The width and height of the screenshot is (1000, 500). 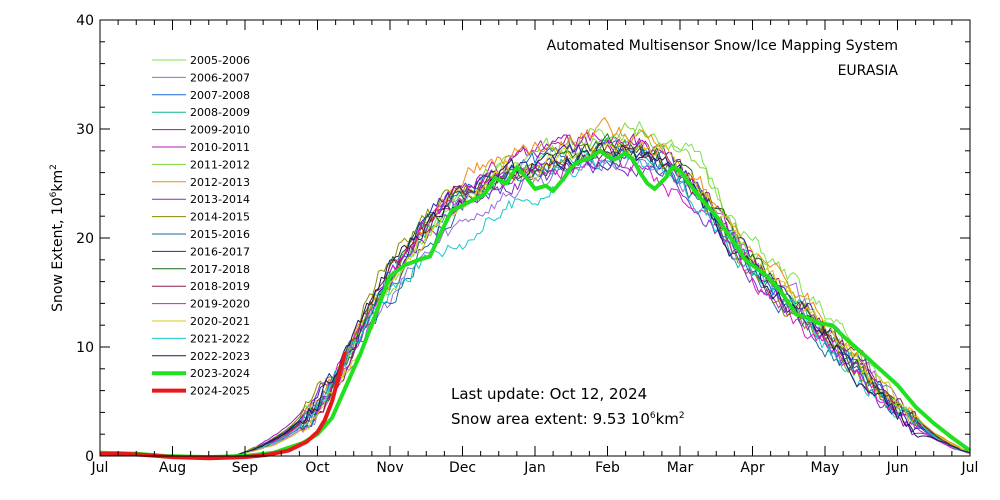 What do you see at coordinates (220, 356) in the screenshot?
I see `legend-label-2022-2023: 2022-2023` at bounding box center [220, 356].